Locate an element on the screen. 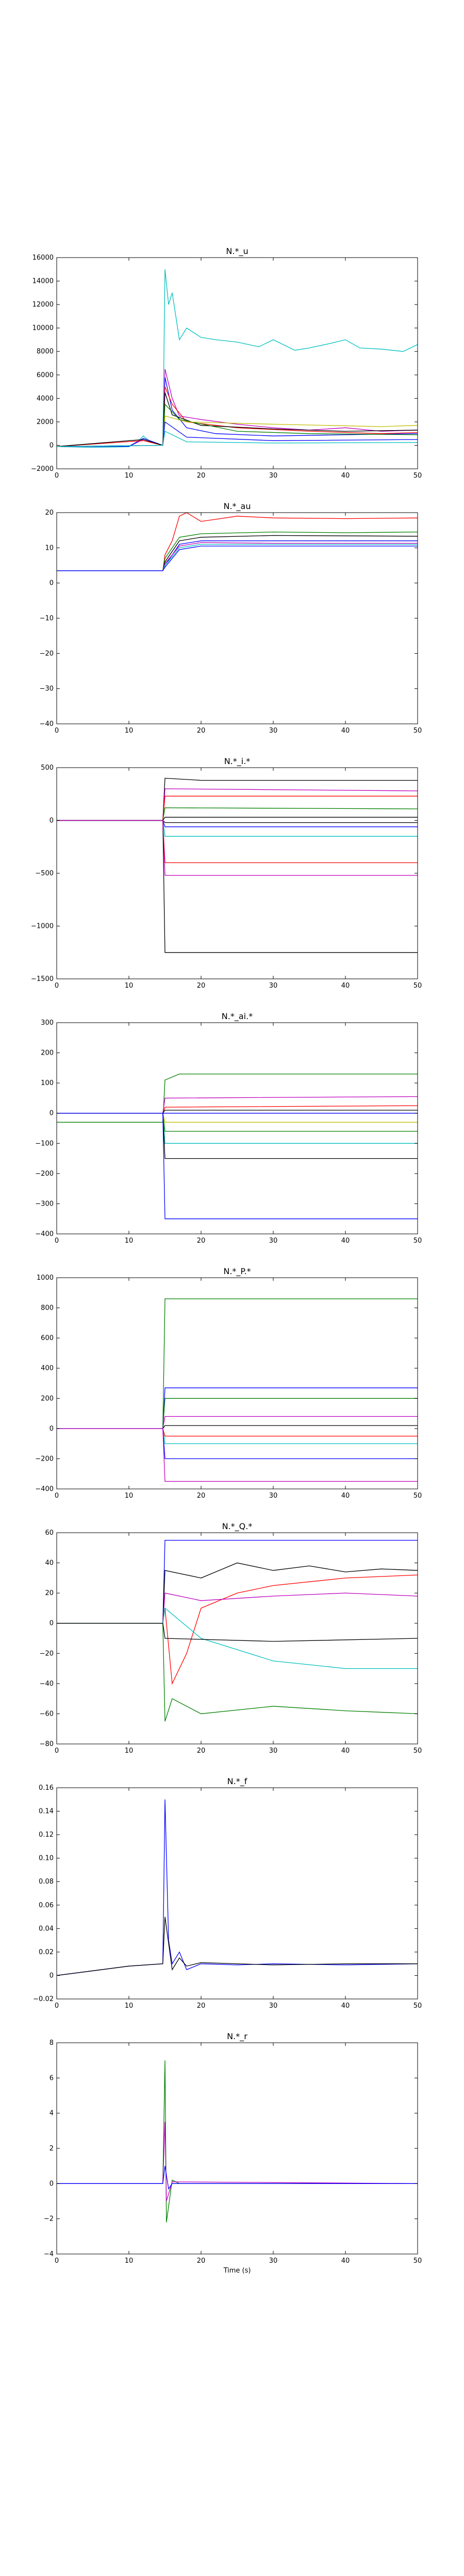 The width and height of the screenshot is (464, 2576). y-tick-label: 12000 is located at coordinates (43, 305).